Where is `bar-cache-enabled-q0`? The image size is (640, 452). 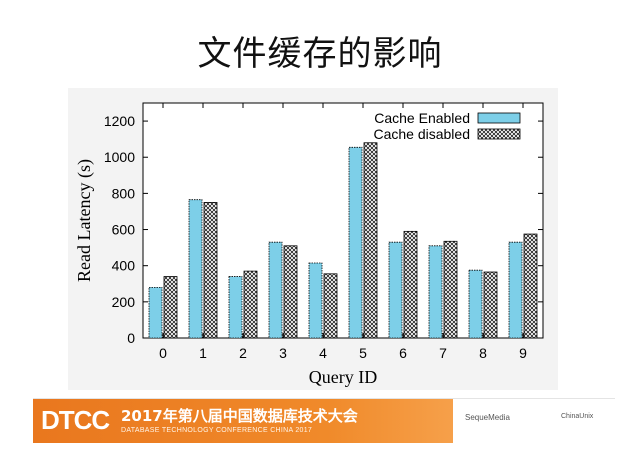 bar-cache-enabled-q0 is located at coordinates (155, 312).